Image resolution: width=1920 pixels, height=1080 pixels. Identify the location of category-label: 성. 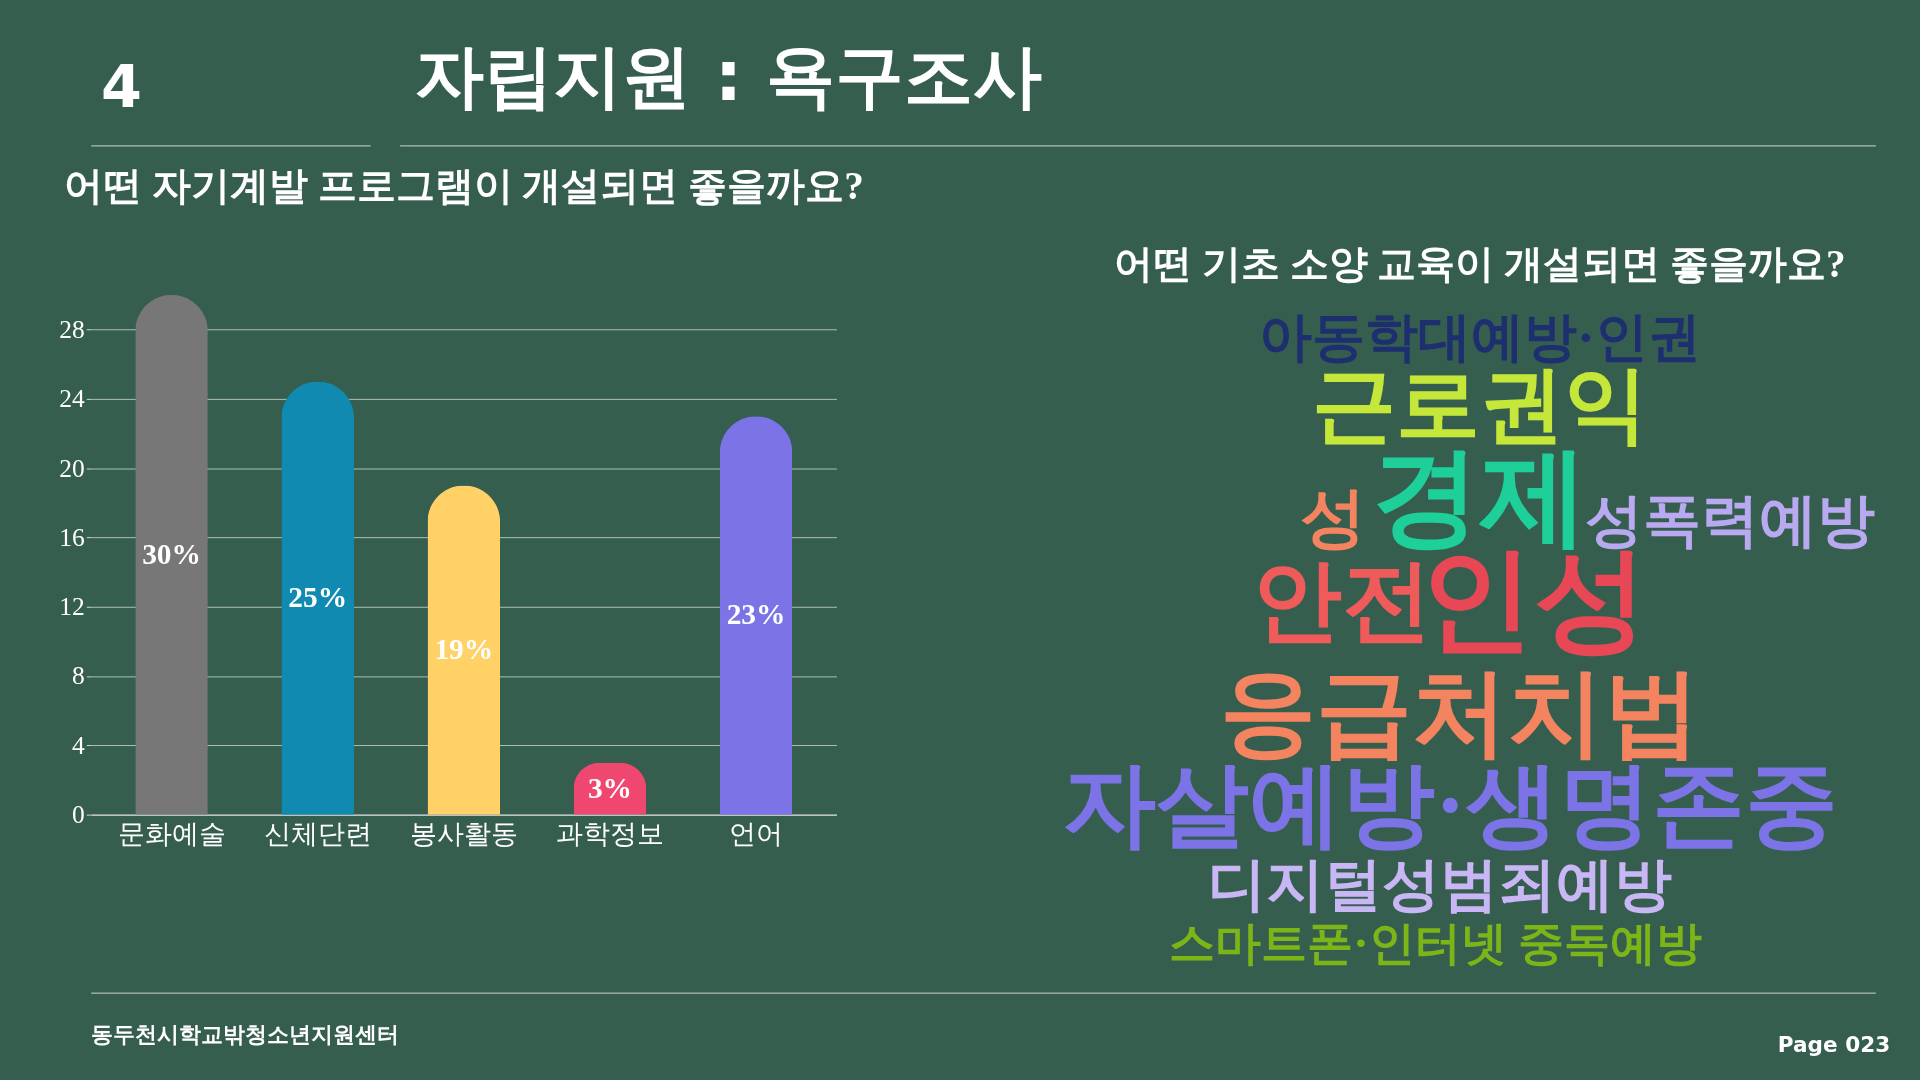
(1332, 518).